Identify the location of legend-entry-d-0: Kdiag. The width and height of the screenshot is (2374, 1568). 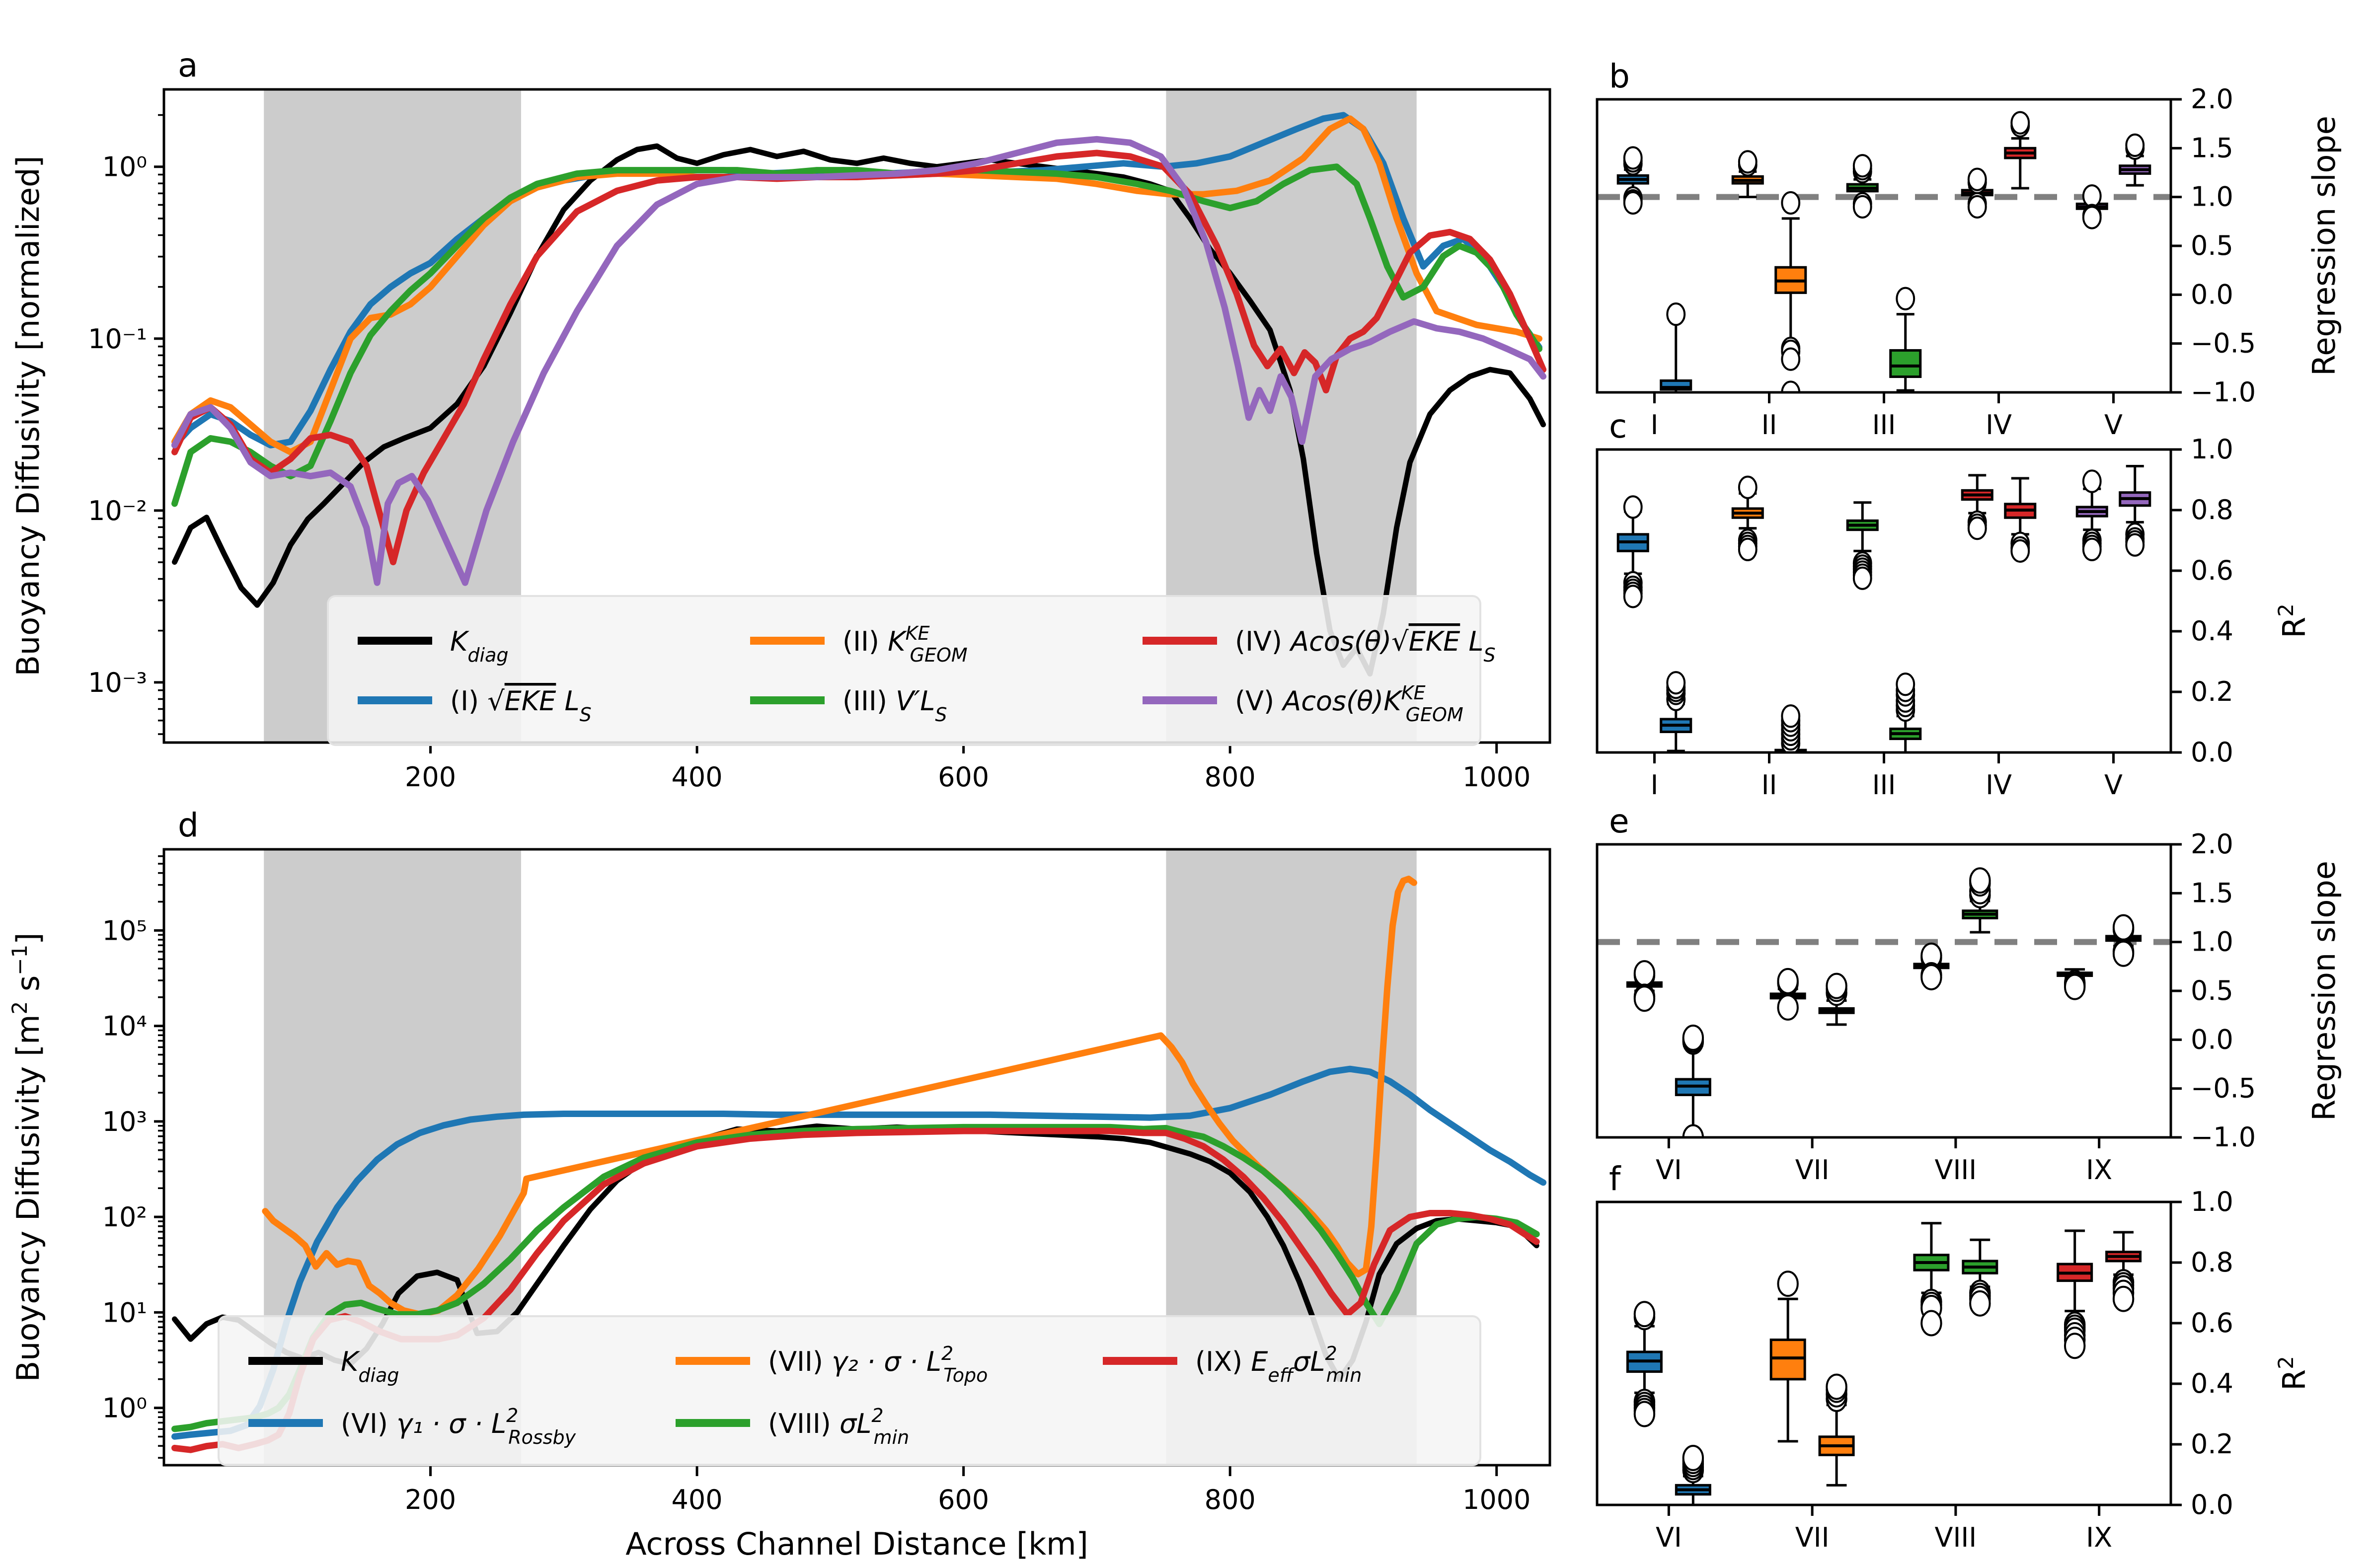
(323, 1366).